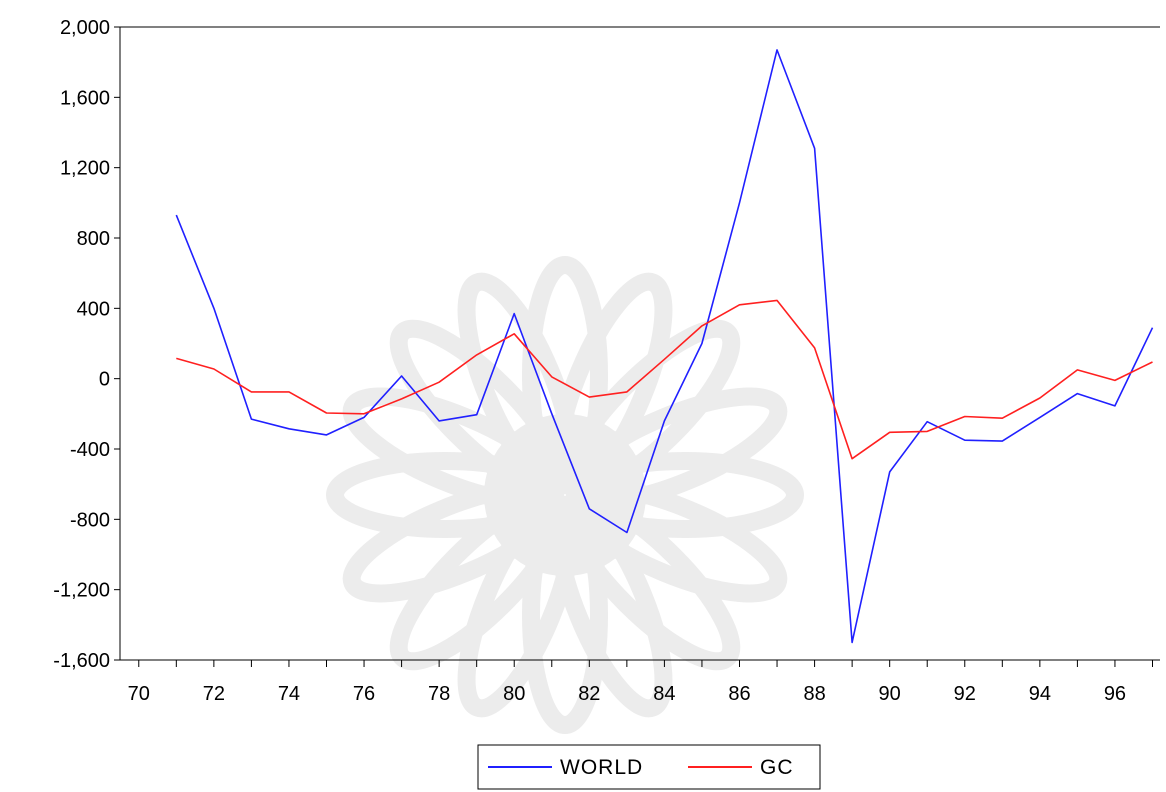 This screenshot has height=792, width=1166. Describe the element at coordinates (289, 694) in the screenshot. I see `x-tick-label: 74` at that location.